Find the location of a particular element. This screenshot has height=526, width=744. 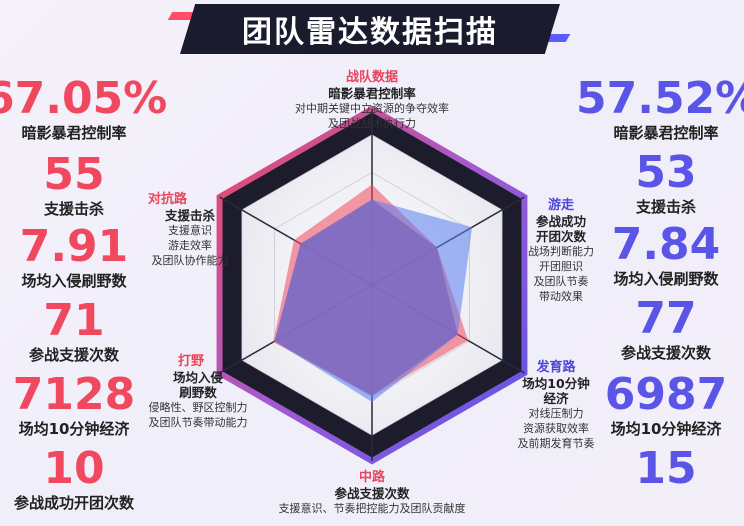

left-stat-1: 67.05% 暗影暴君控制率 is located at coordinates (84, 108).